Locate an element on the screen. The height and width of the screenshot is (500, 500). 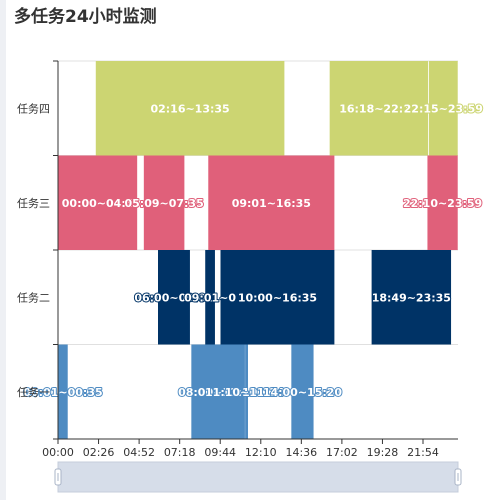
bar-label: 05:09~07:35 is located at coordinates (163, 203).